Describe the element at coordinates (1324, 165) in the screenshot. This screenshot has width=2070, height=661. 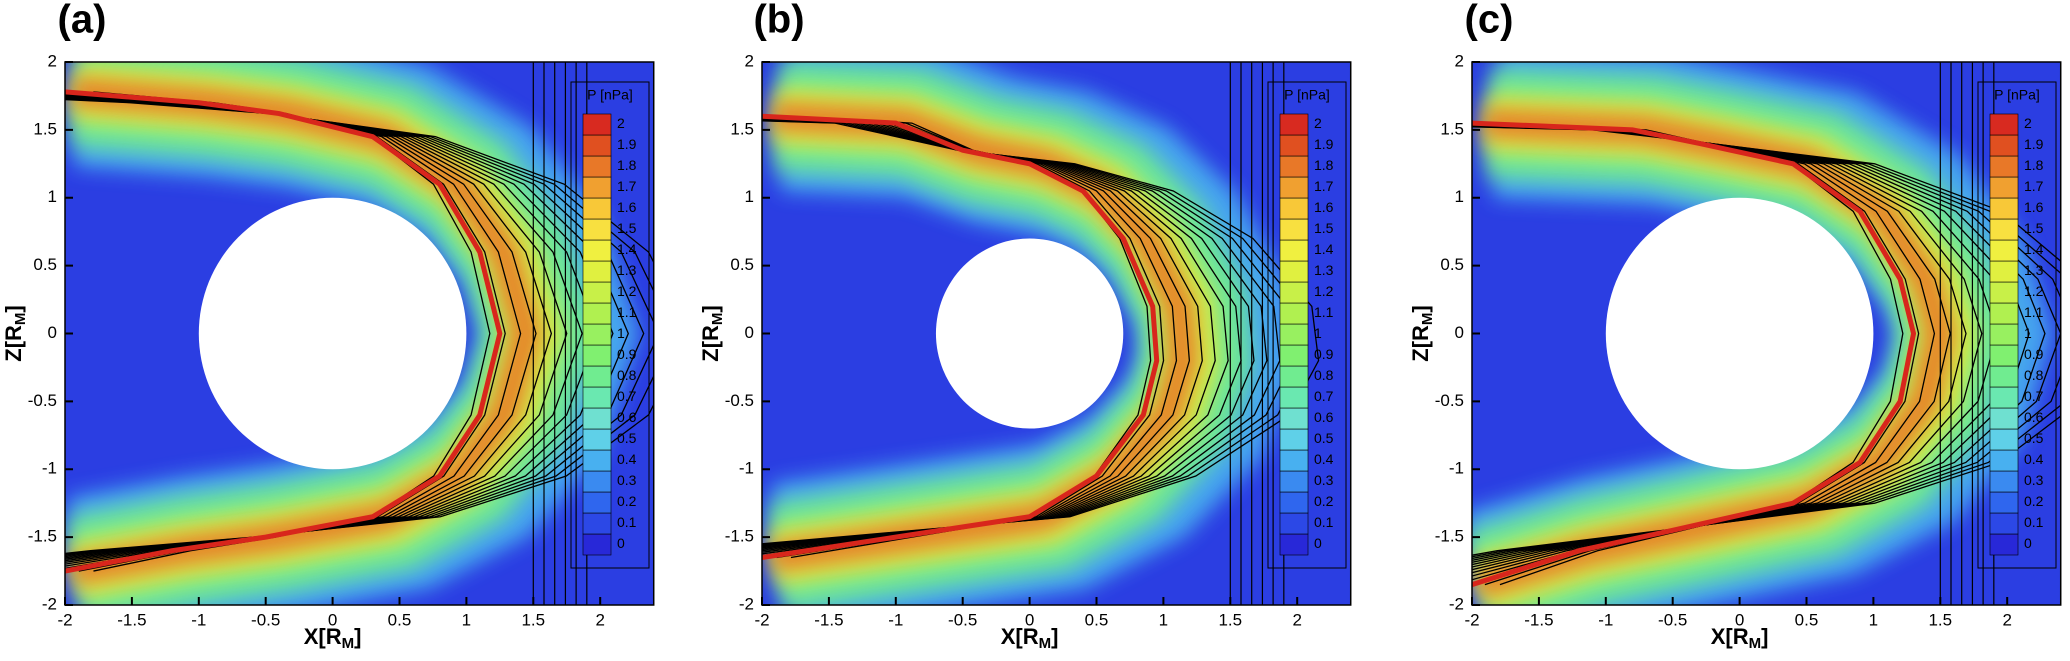
I see `colorbar-tick-label: 1.8` at that location.